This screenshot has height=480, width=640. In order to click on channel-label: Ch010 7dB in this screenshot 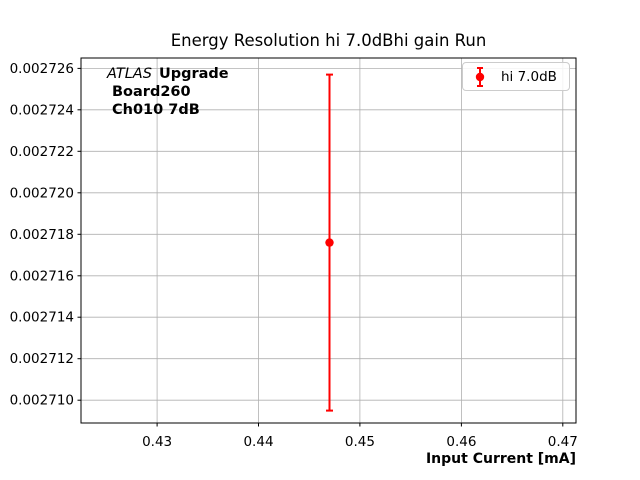, I will do `click(156, 110)`.